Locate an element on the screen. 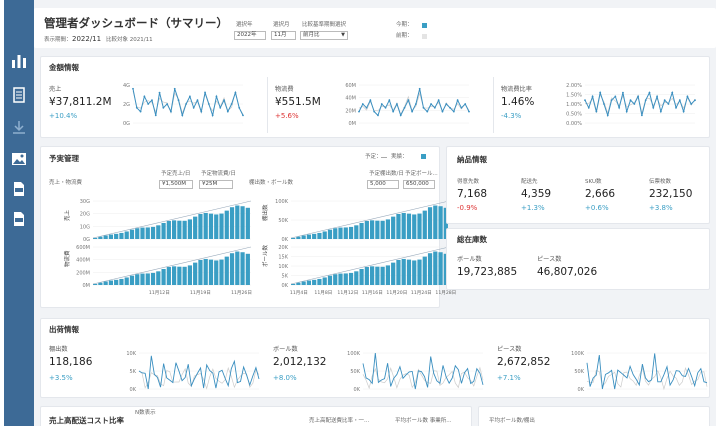 The height and width of the screenshot is (426, 720). current-period-swatch is located at coordinates (424, 25).